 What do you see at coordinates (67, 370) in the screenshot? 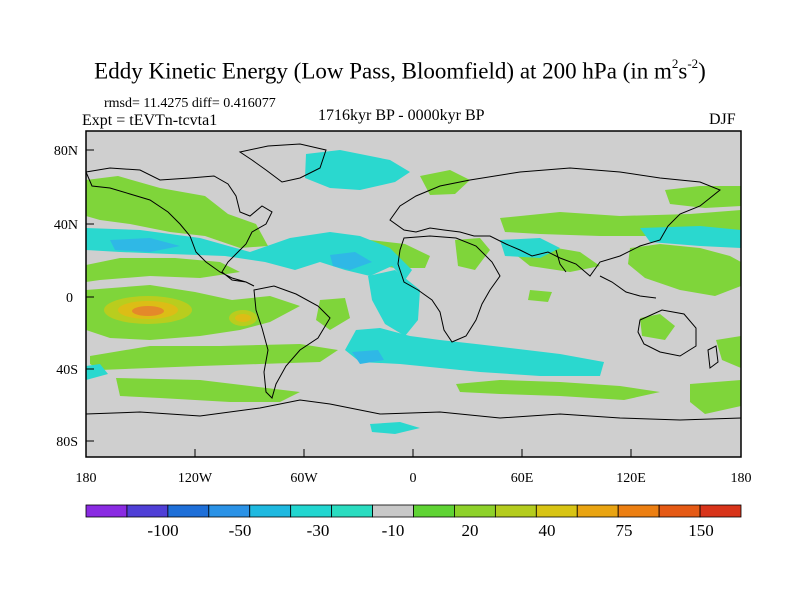
I see `lat-label: 40S` at bounding box center [67, 370].